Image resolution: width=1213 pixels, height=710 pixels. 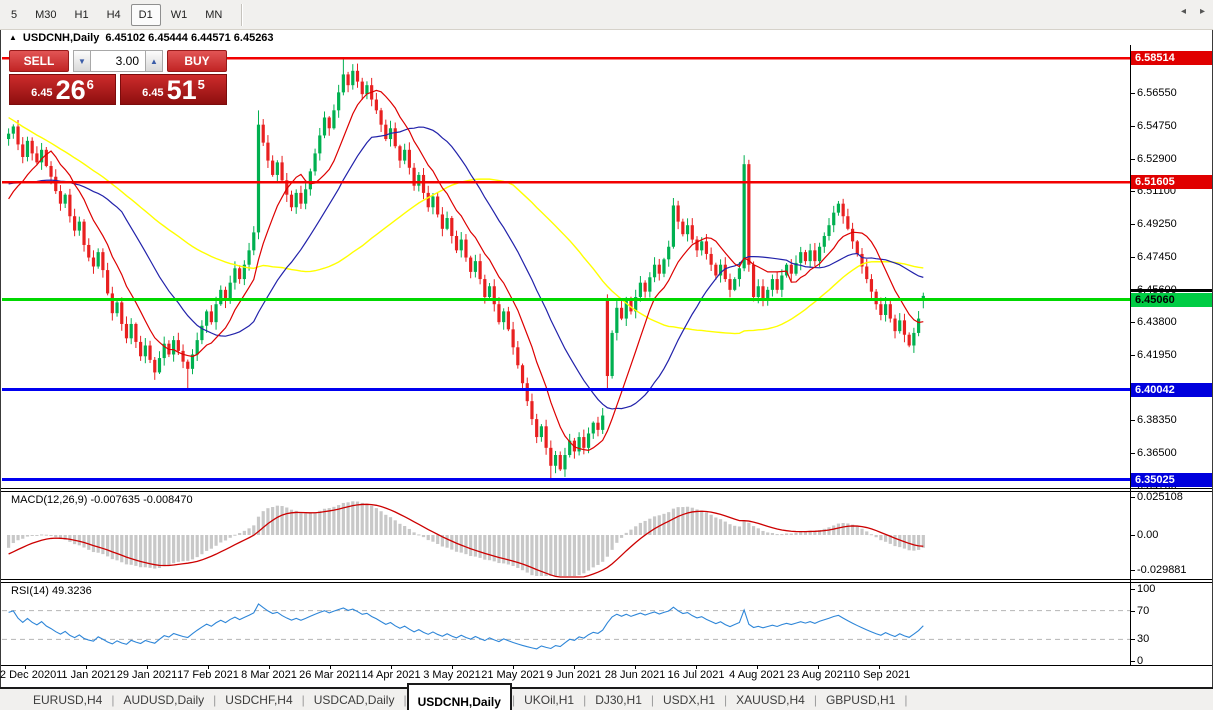 What do you see at coordinates (259, 699) in the screenshot?
I see `tab-usdchf-h4: USDCHF,H4` at bounding box center [259, 699].